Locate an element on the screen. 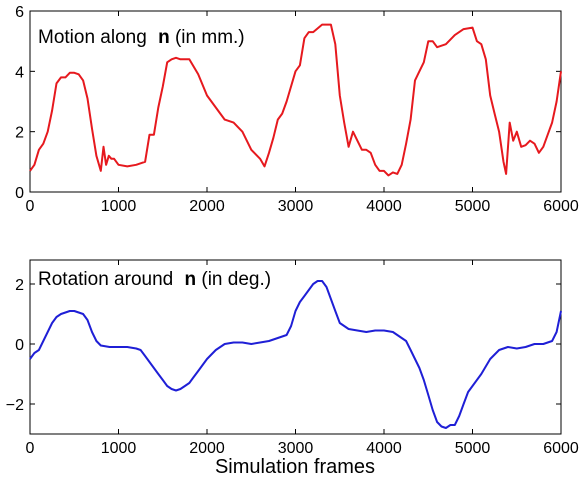  motion-y-tick-label: 4 is located at coordinates (19, 72).